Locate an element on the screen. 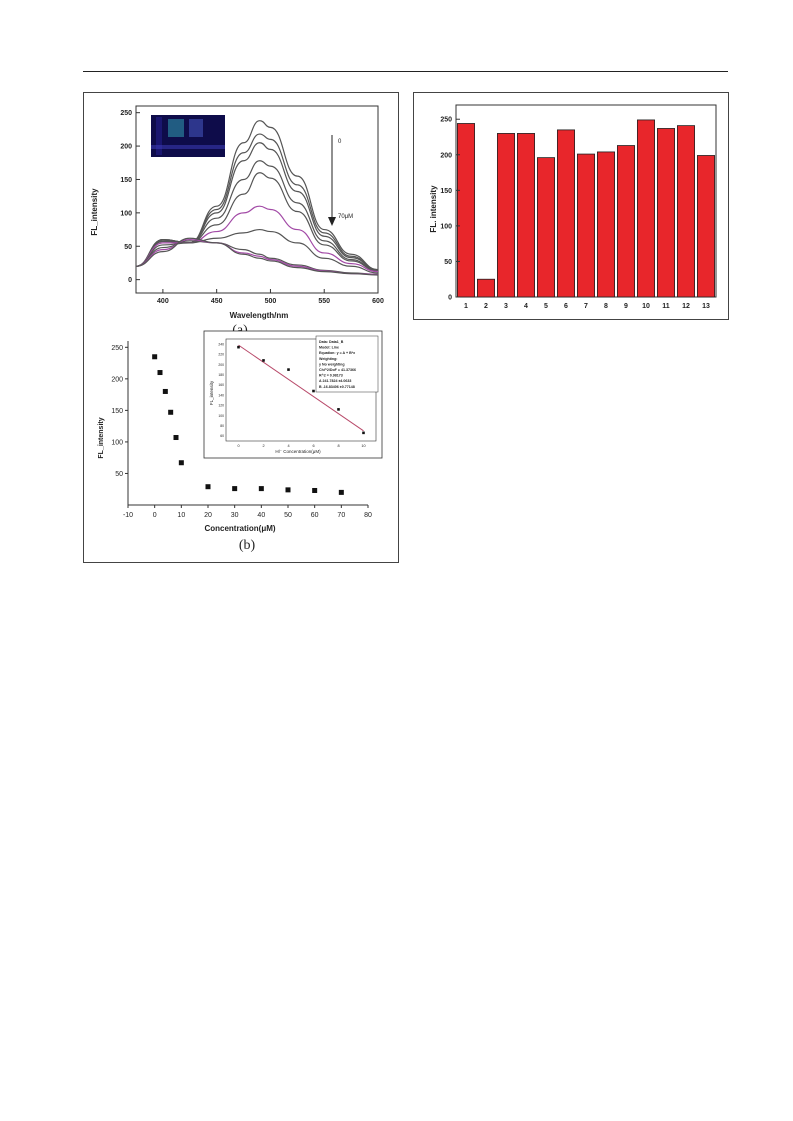 This screenshot has height=1121, width=793. concentration-x-tick-label: 80 is located at coordinates (368, 515).